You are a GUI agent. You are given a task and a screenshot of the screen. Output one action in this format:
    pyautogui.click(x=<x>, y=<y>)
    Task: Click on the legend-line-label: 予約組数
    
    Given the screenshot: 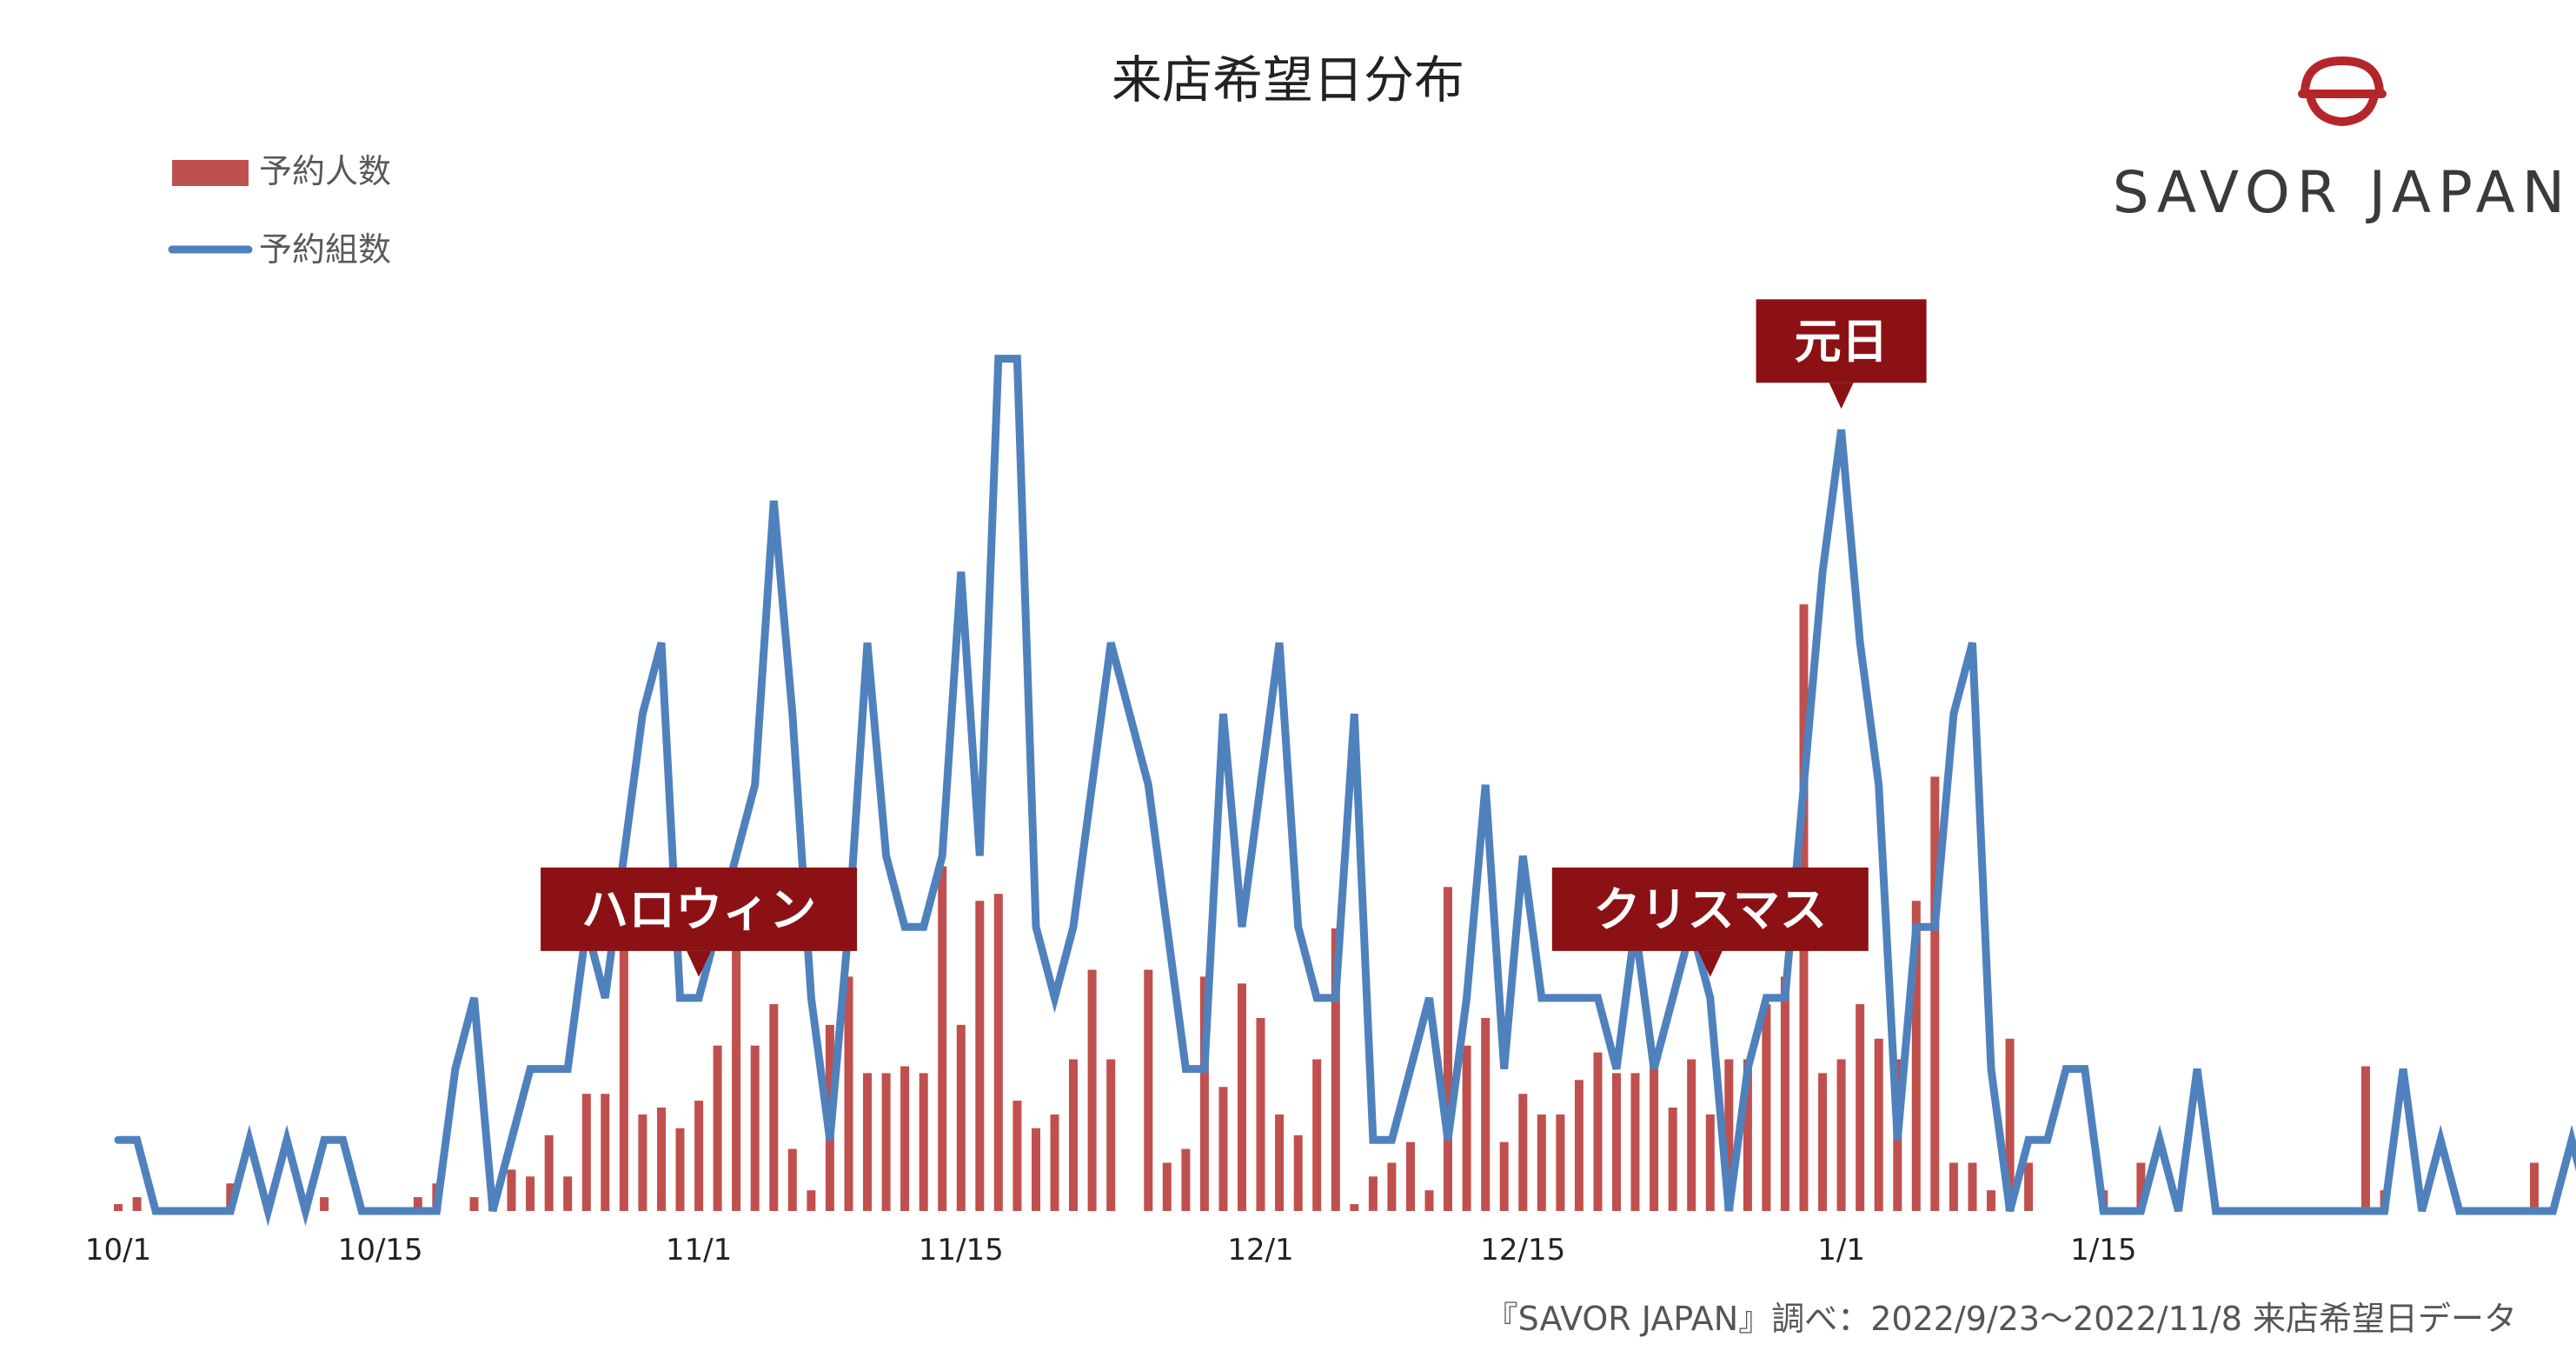 What is the action you would take?
    pyautogui.click(x=325, y=250)
    